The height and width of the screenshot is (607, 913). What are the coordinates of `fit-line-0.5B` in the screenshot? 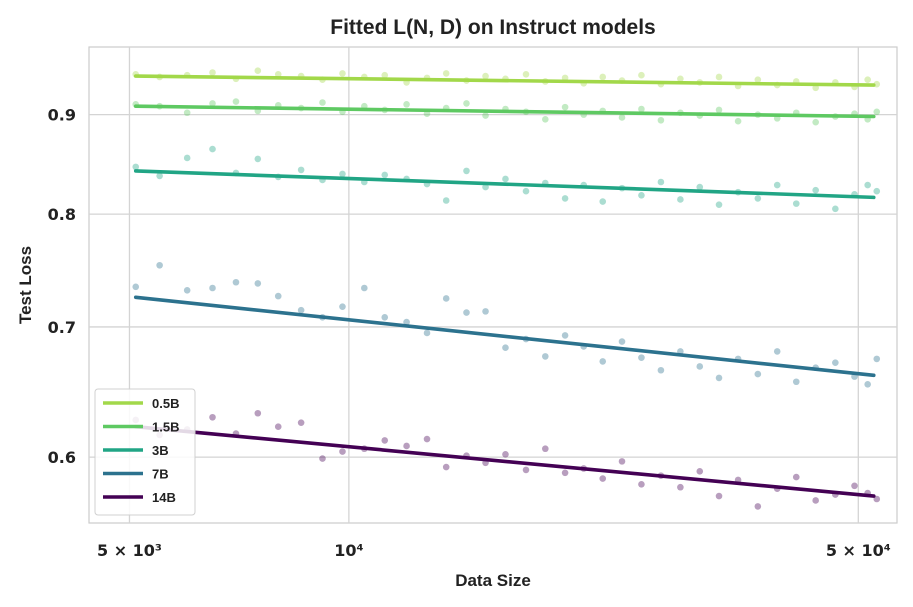 It's located at (504, 80).